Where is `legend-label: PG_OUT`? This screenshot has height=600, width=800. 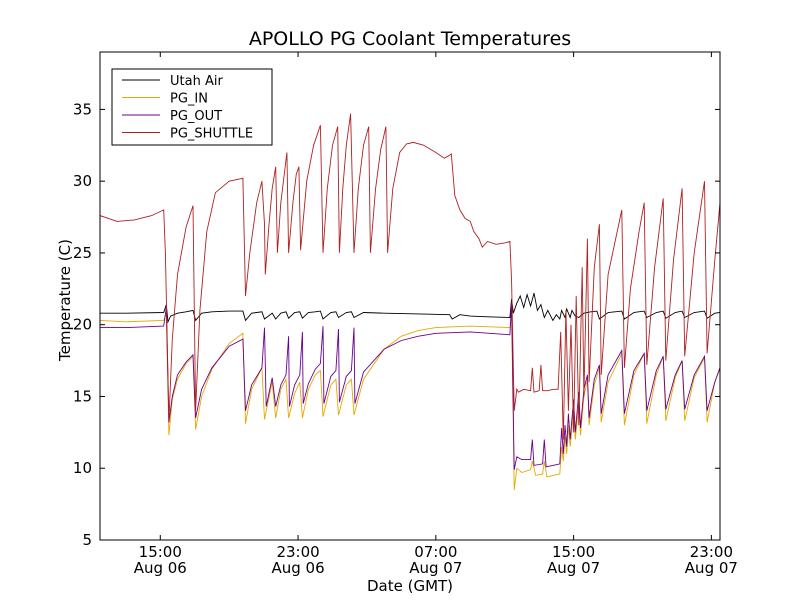
legend-label: PG_OUT is located at coordinates (196, 116).